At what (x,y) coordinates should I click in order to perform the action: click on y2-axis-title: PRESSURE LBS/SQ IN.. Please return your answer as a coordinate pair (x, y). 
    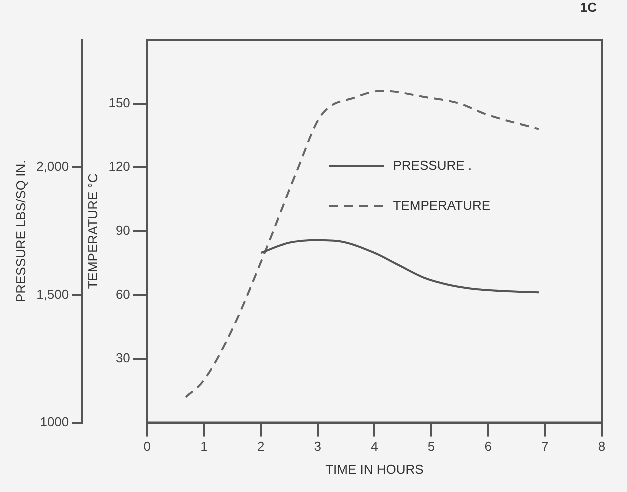
    Looking at the image, I should click on (20, 231).